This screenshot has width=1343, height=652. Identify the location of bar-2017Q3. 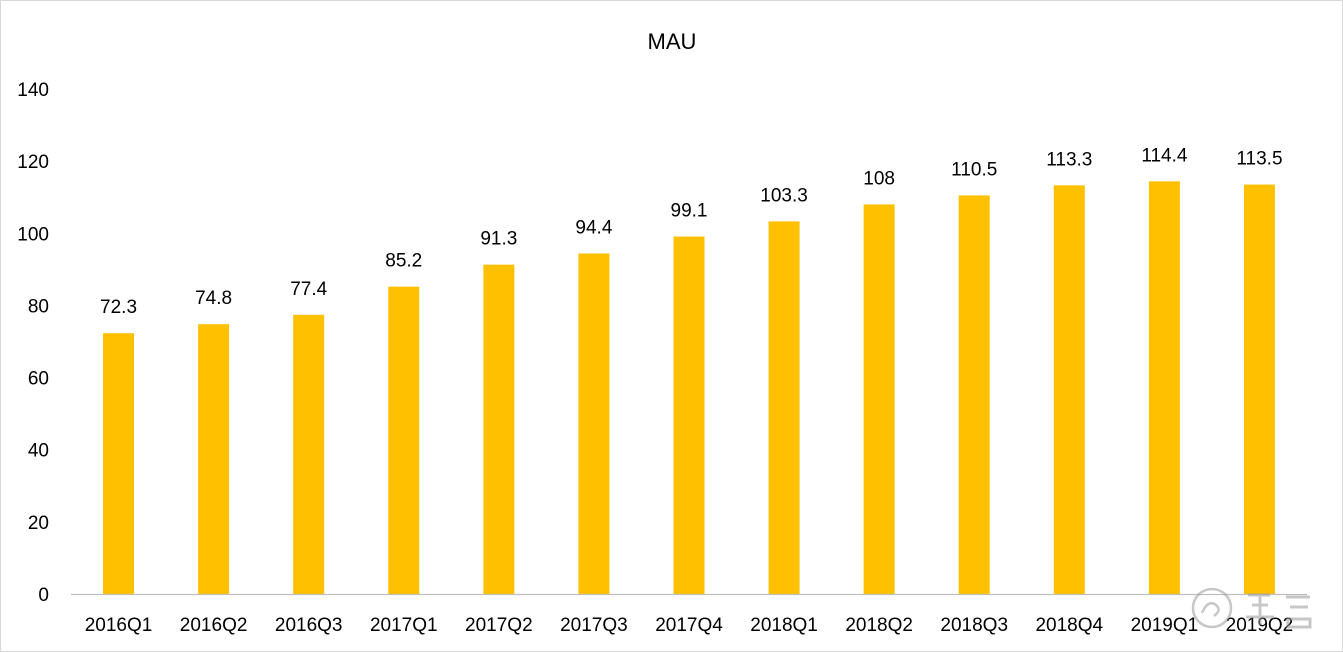
(594, 423).